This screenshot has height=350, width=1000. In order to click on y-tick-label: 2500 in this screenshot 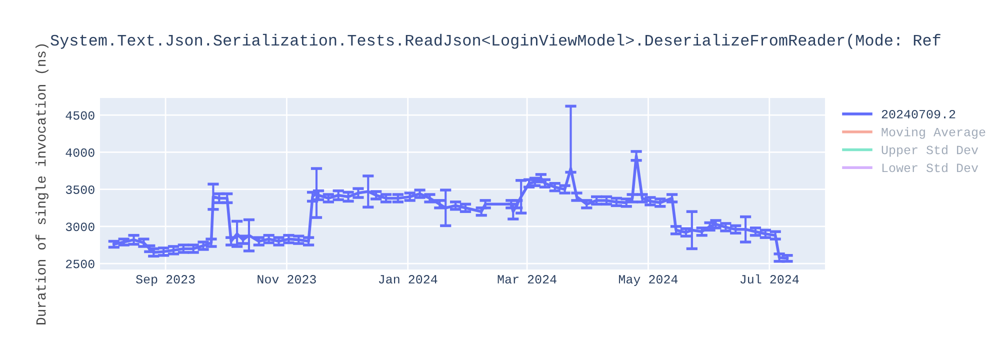, I will do `click(80, 264)`.